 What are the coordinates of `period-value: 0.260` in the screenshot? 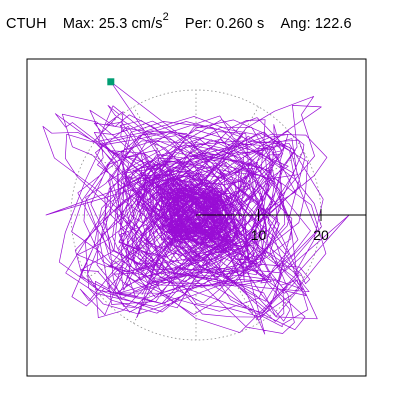 It's located at (234, 23).